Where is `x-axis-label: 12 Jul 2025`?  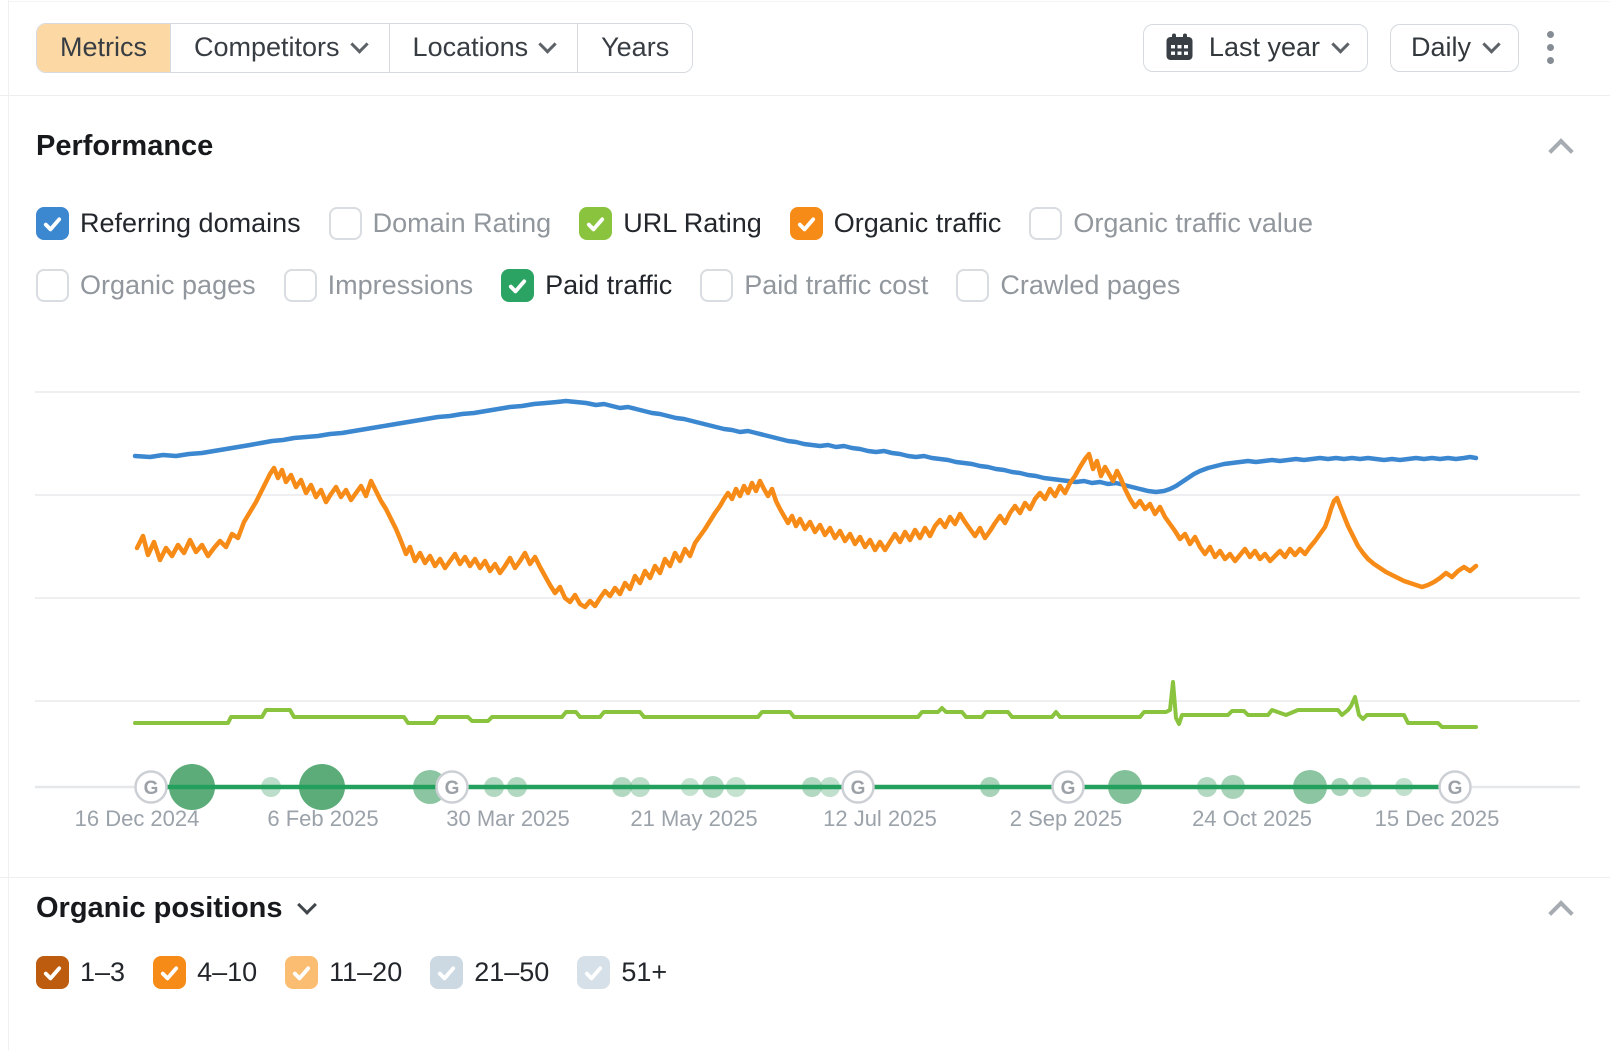 x-axis-label: 12 Jul 2025 is located at coordinates (880, 818).